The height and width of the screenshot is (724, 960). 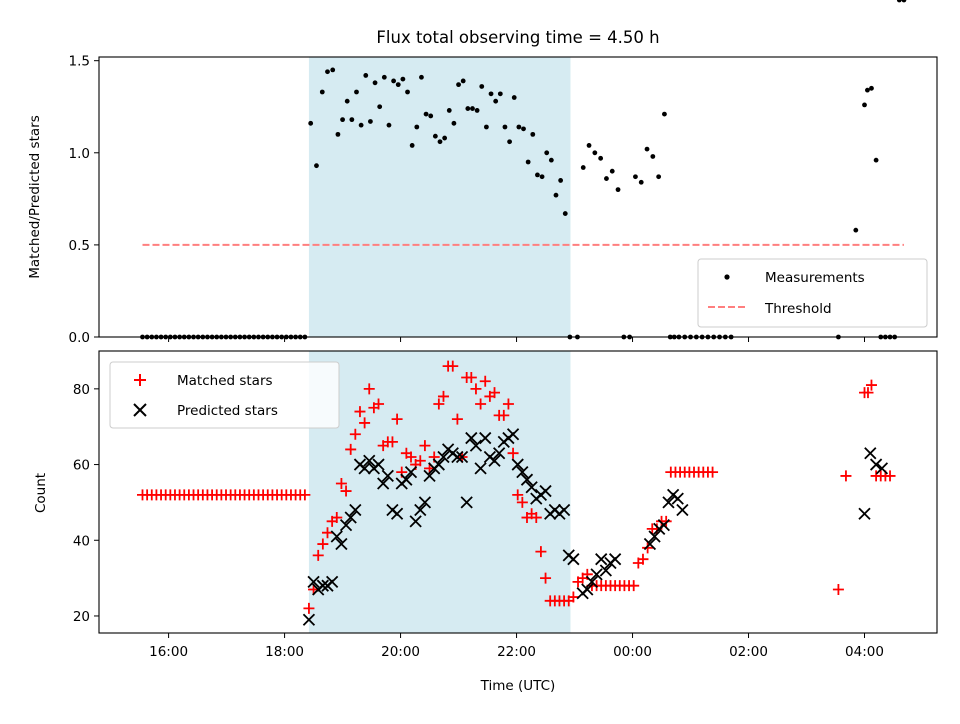 I want to click on bottom-y-tick-label: 20, so click(x=81, y=617).